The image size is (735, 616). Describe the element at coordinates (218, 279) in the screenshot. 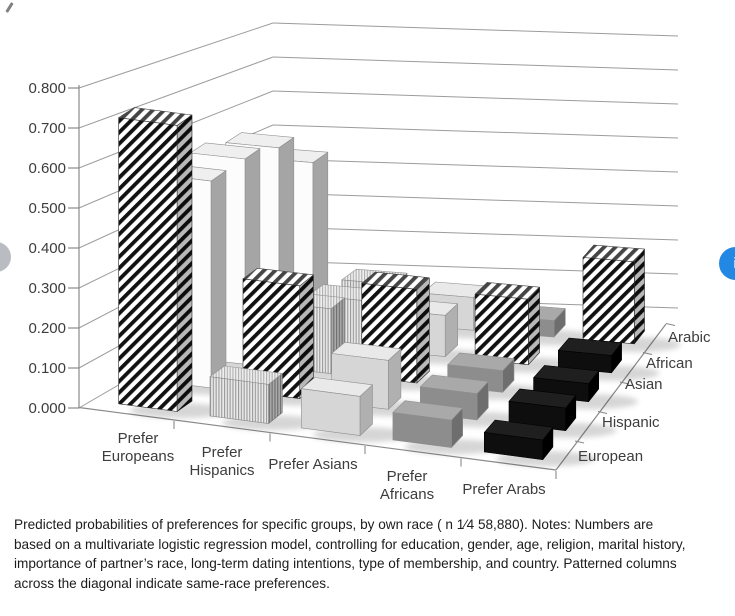

I see `bar-side-face` at that location.